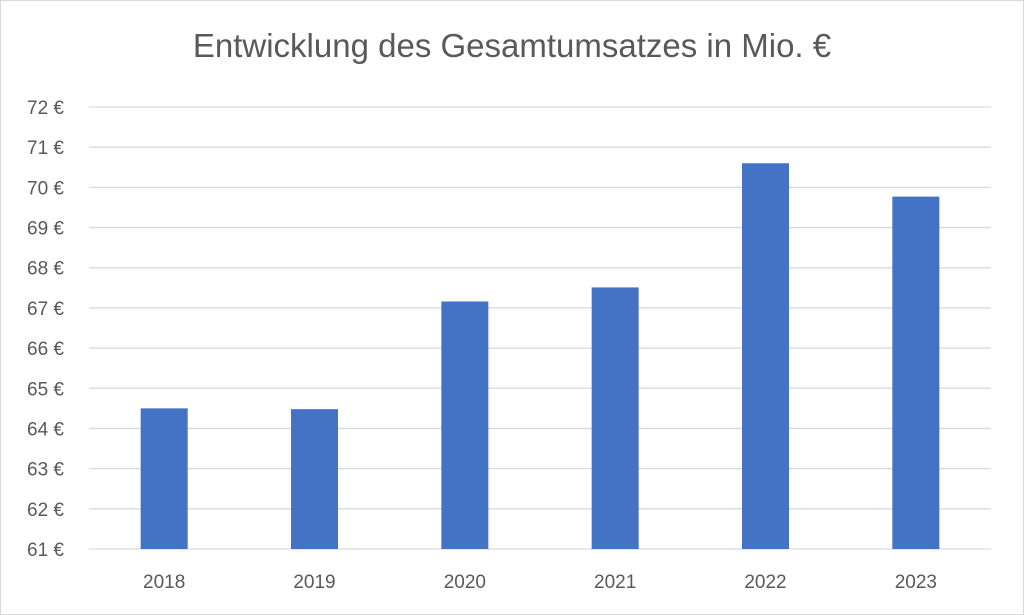 This screenshot has width=1024, height=615. What do you see at coordinates (765, 582) in the screenshot?
I see `x-tick-label: 2022` at bounding box center [765, 582].